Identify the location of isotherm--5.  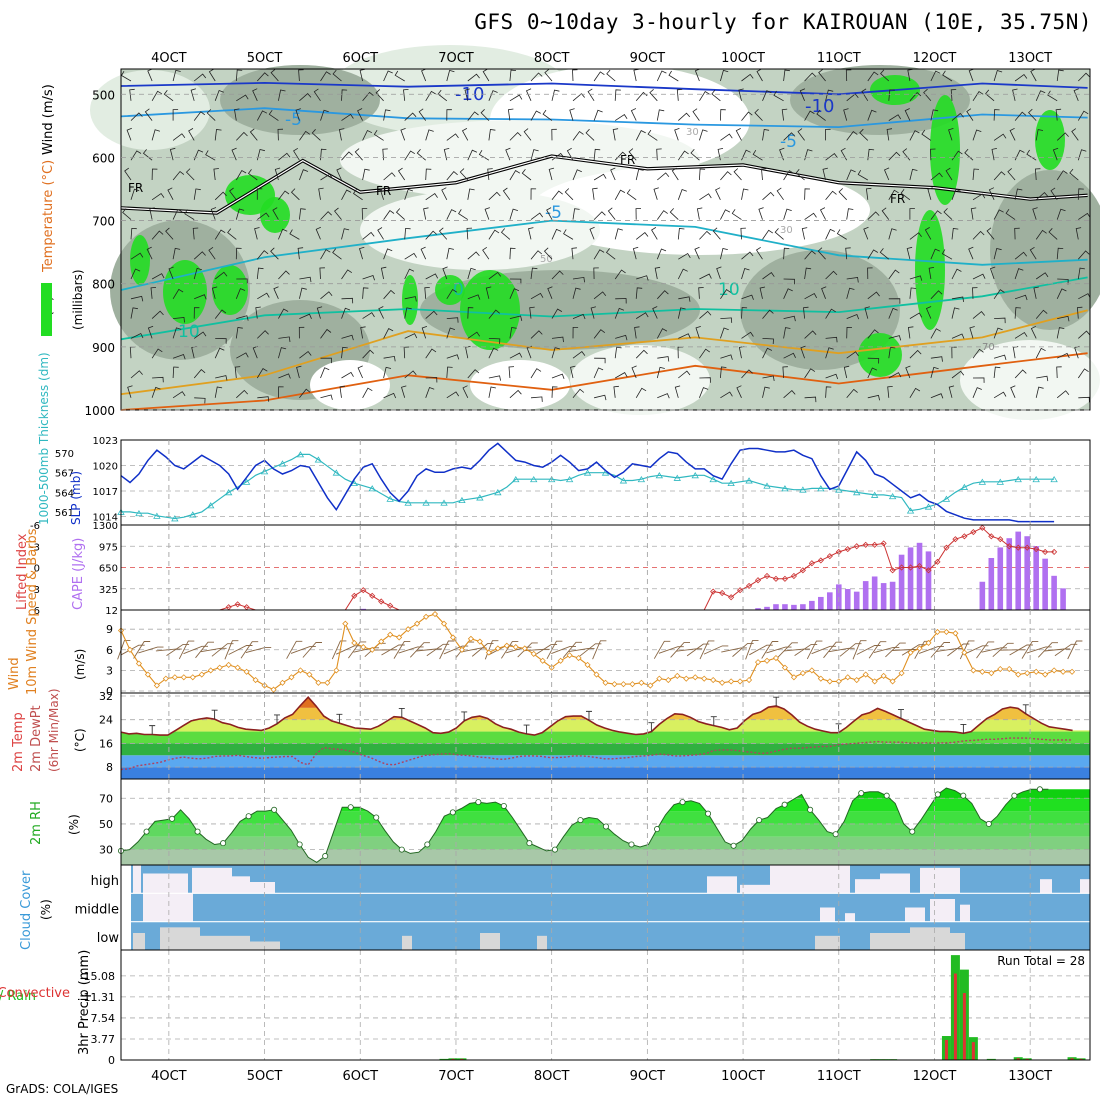
(604, 118).